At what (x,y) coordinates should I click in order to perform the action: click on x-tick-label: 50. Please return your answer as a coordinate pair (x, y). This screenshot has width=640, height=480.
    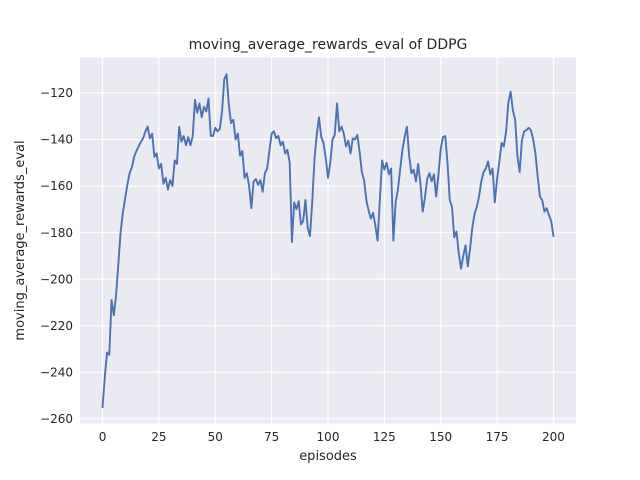
    Looking at the image, I should click on (215, 437).